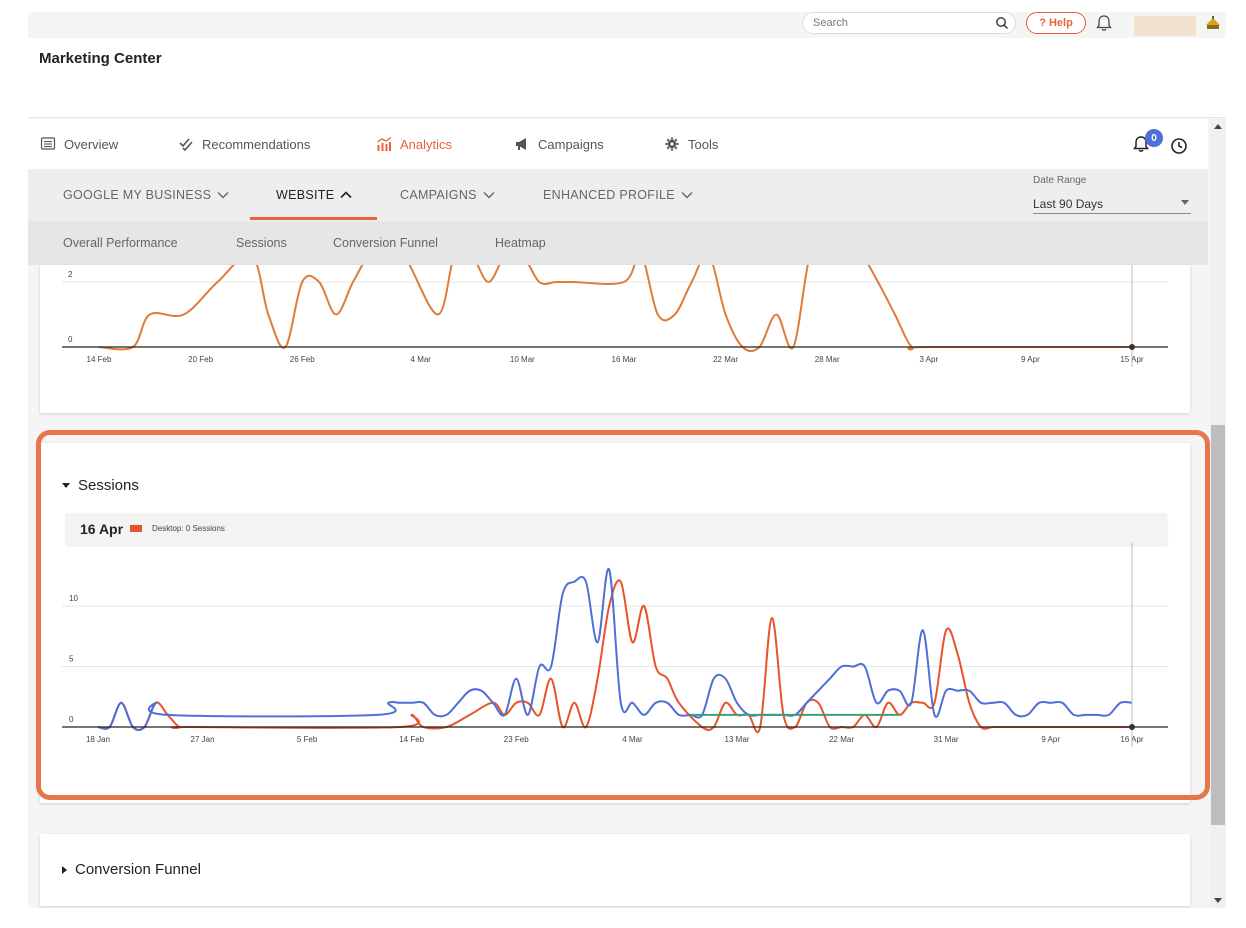 The height and width of the screenshot is (928, 1246). I want to click on tooltip-date: 16 Apr, so click(102, 529).